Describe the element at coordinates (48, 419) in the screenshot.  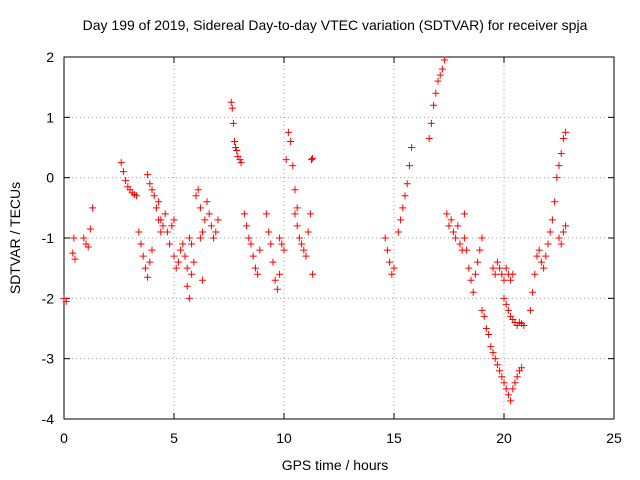
I see `y-tick-label: -4` at that location.